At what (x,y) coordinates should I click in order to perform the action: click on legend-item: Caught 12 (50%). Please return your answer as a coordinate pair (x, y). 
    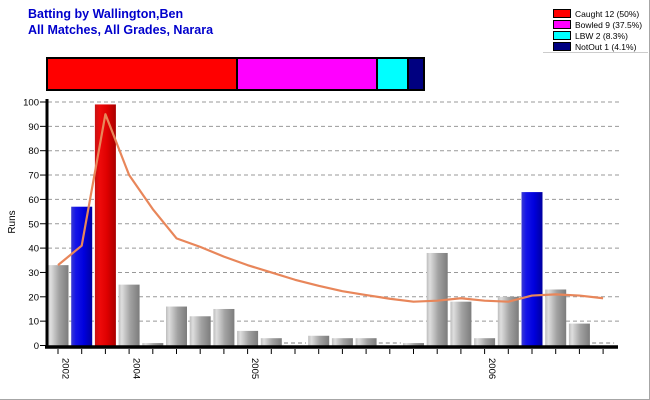
    Looking at the image, I should click on (597, 13).